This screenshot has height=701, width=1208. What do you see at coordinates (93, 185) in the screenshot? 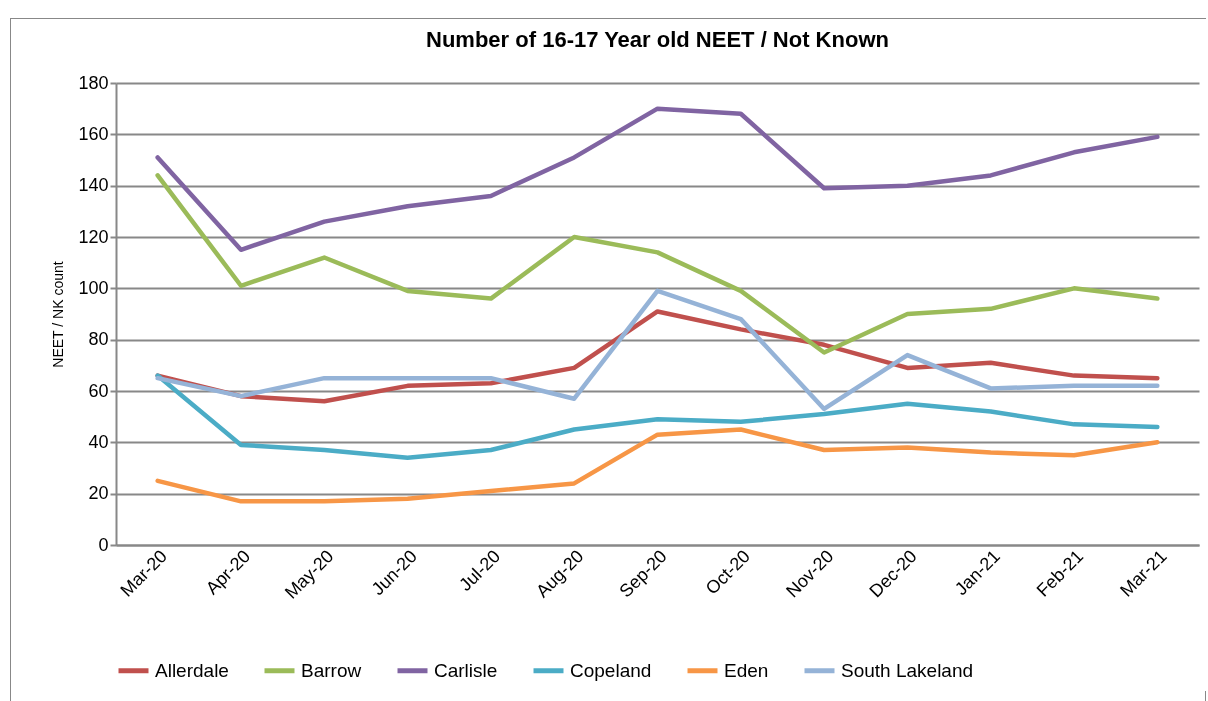
I see `y-tick-label: 140` at bounding box center [93, 185].